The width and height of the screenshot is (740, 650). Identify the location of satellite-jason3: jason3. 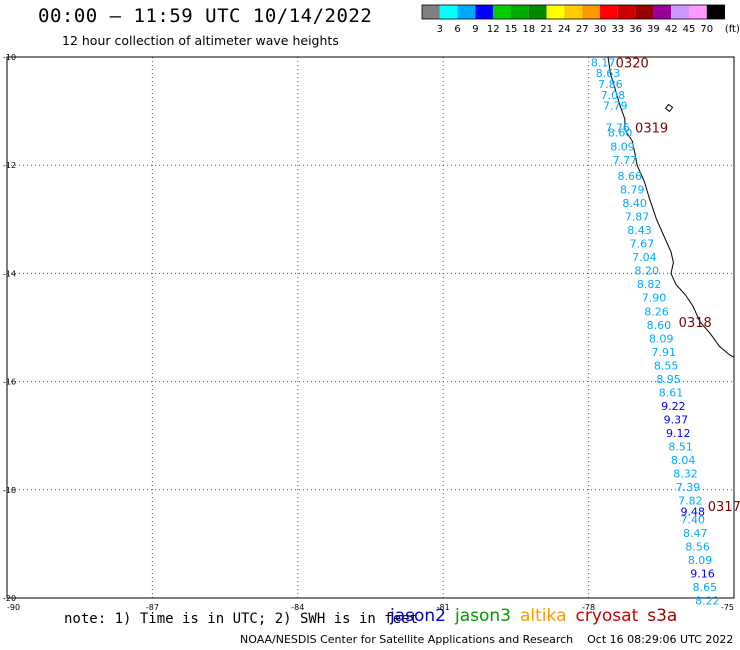
(483, 616).